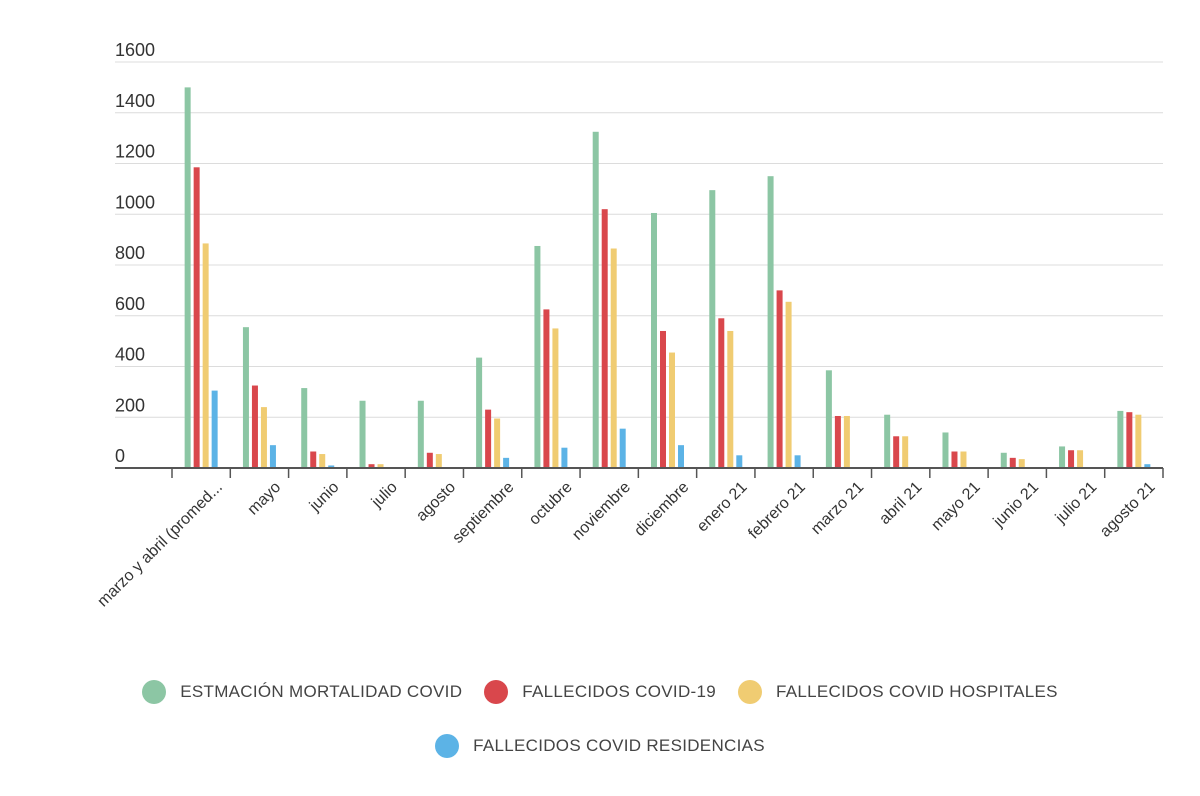  Describe the element at coordinates (1016, 505) in the screenshot. I see `x-tick-label: junio 21` at that location.